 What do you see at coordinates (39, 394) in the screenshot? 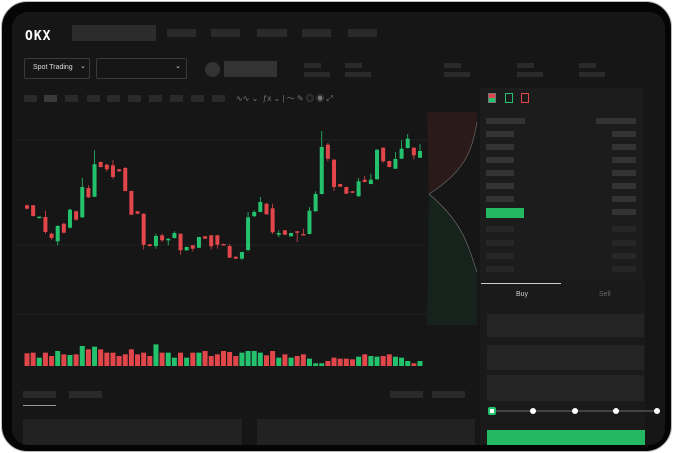
I see `tab-open-orders` at bounding box center [39, 394].